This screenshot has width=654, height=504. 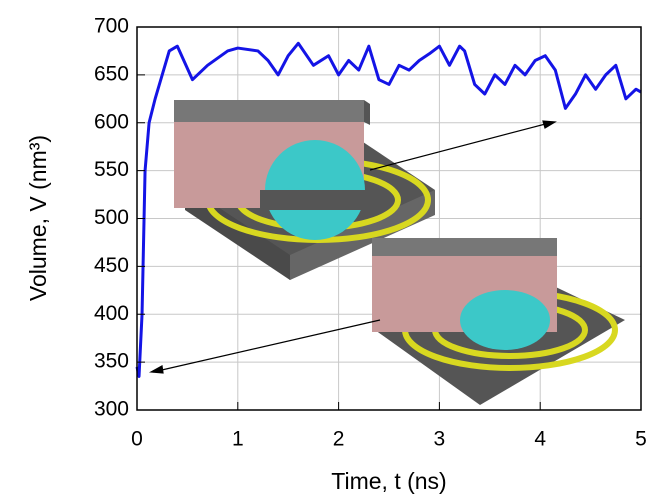 What do you see at coordinates (111, 265) in the screenshot?
I see `y-tick-label: 450` at bounding box center [111, 265].